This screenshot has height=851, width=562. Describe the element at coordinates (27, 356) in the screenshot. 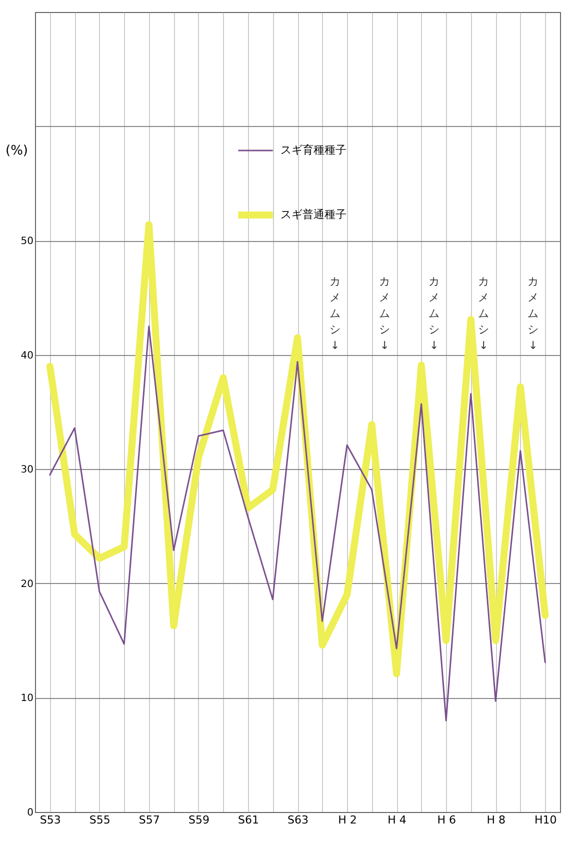

I see `y-tick-label: 40` at that location.